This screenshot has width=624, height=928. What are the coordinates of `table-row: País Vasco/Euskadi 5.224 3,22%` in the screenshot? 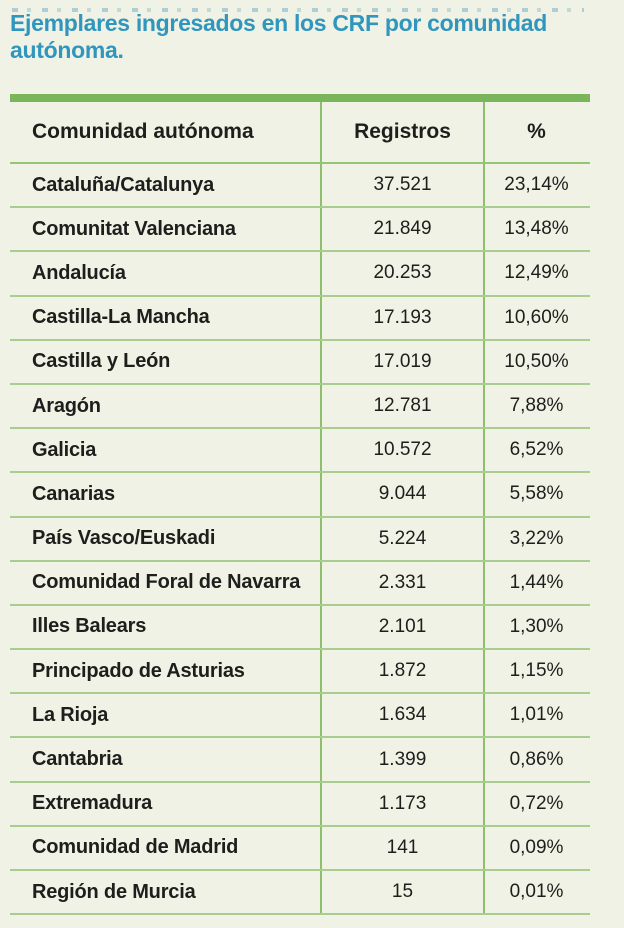 It's located at (300, 539).